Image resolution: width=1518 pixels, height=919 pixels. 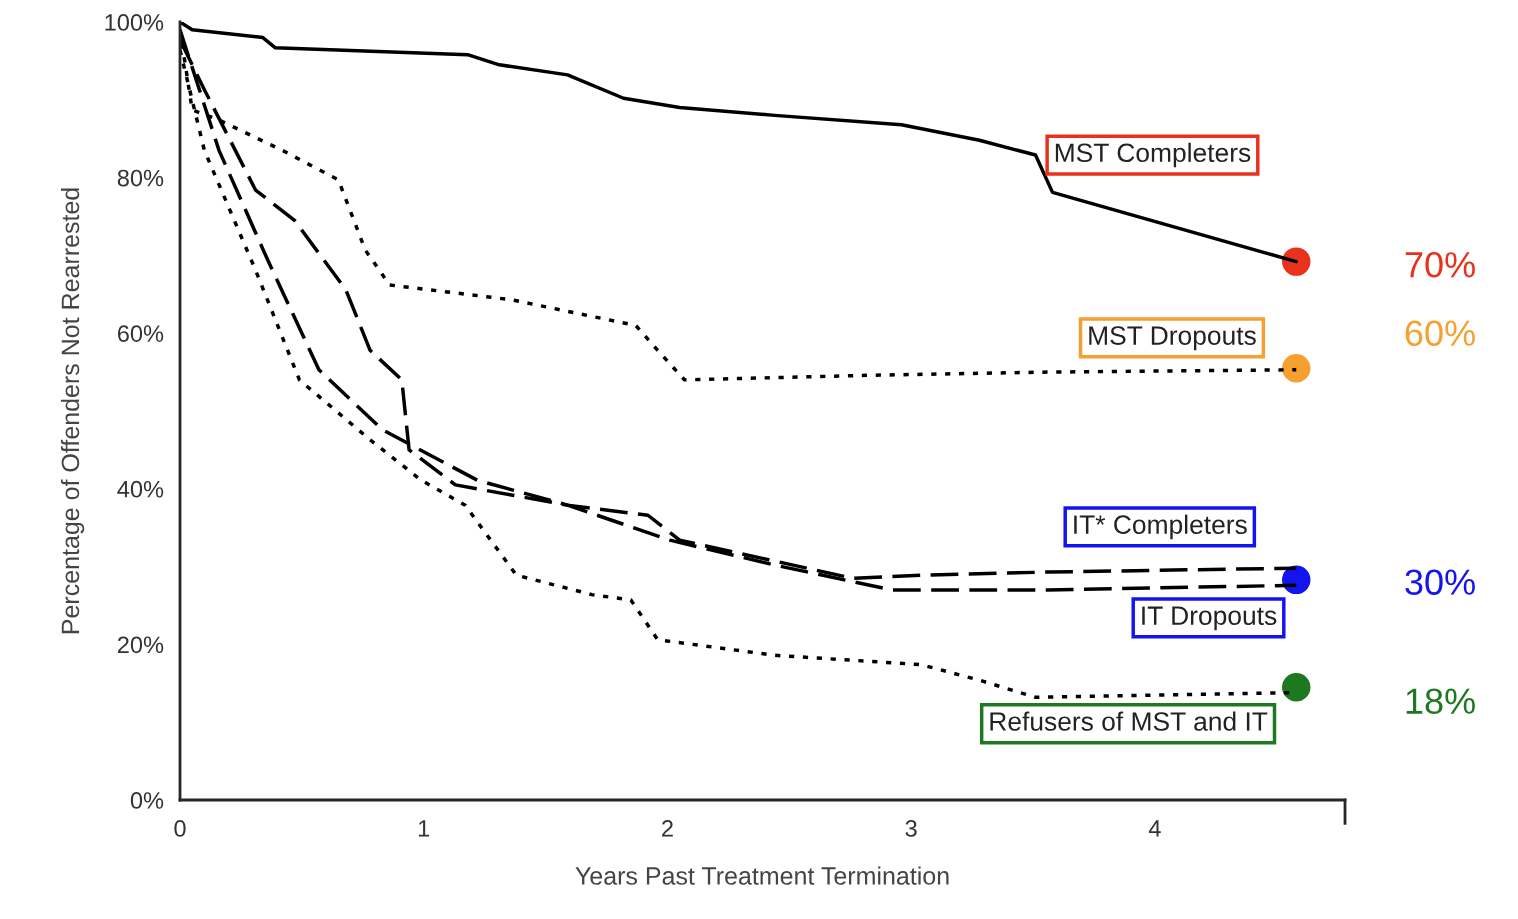 I want to click on series-label: Refusers of MST and IT, so click(x=1129, y=721).